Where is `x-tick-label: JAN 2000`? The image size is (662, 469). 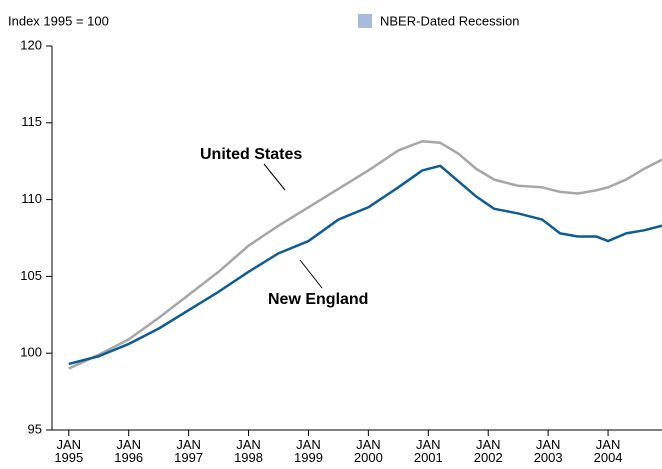
x-tick-label: JAN 2000 is located at coordinates (368, 451).